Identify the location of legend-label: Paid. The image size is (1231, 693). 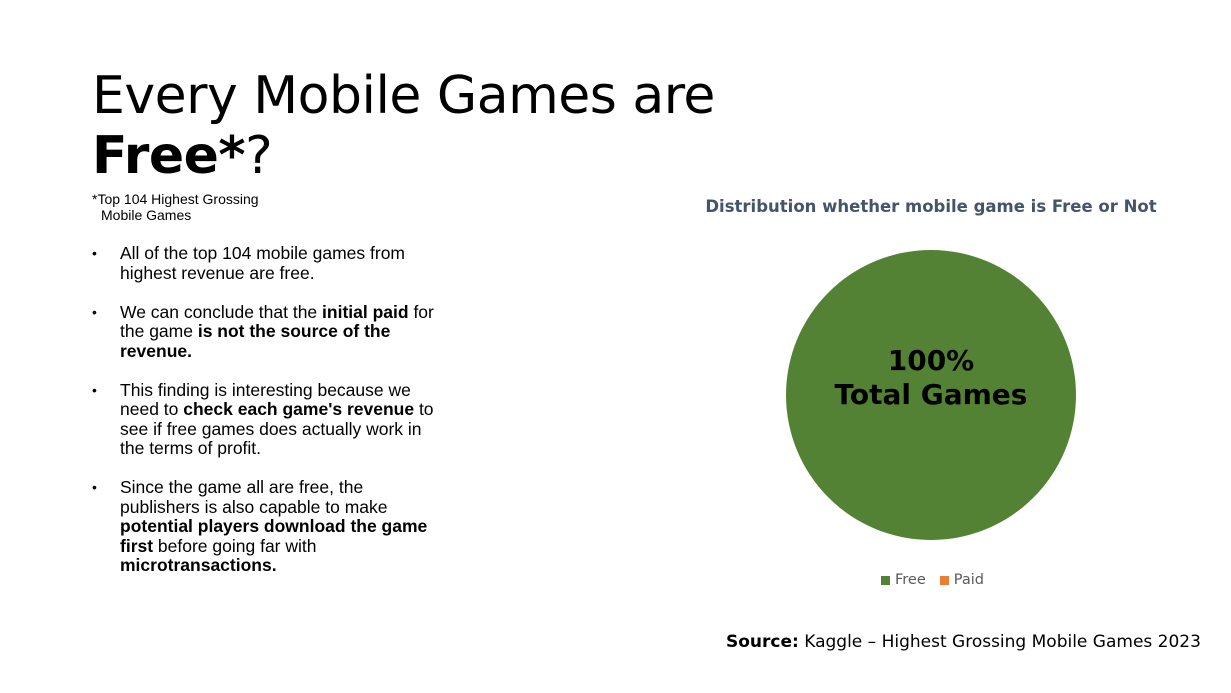
(968, 580).